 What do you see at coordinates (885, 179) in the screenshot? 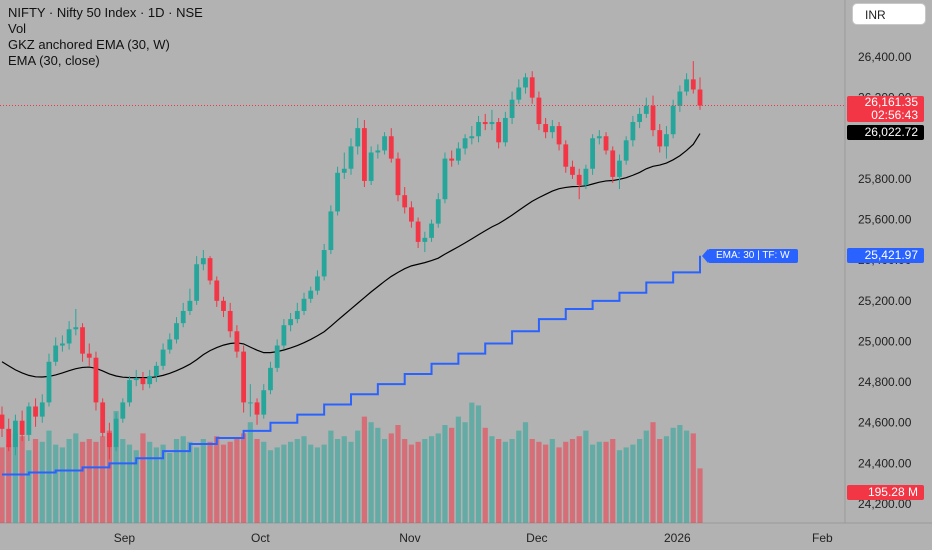
I see `price-tick-label: 25,800.00` at bounding box center [885, 179].